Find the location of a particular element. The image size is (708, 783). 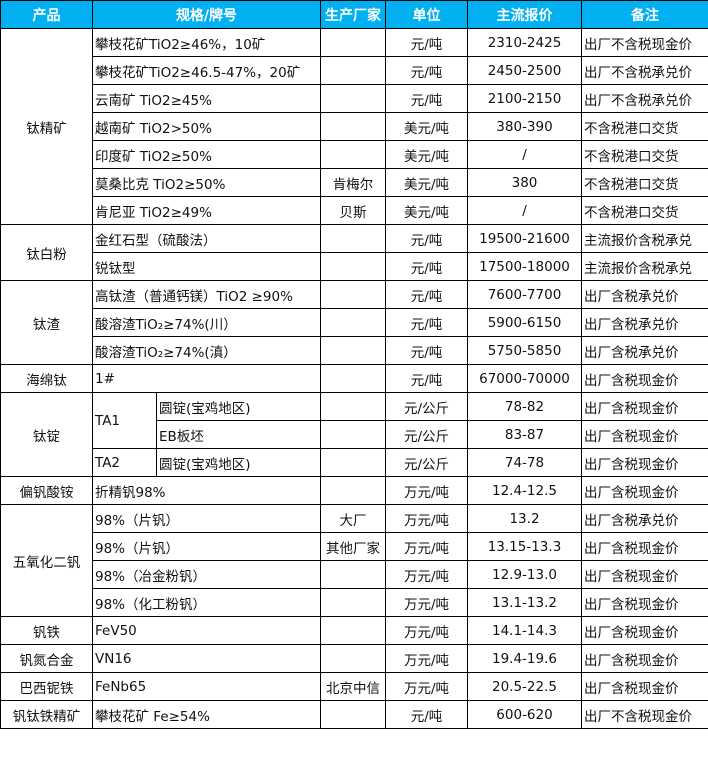

table-row: 钛锭 TA1 圆锭(宝鸡地区) 元/公斤 78-82 出厂含税现金价 is located at coordinates (354, 434).